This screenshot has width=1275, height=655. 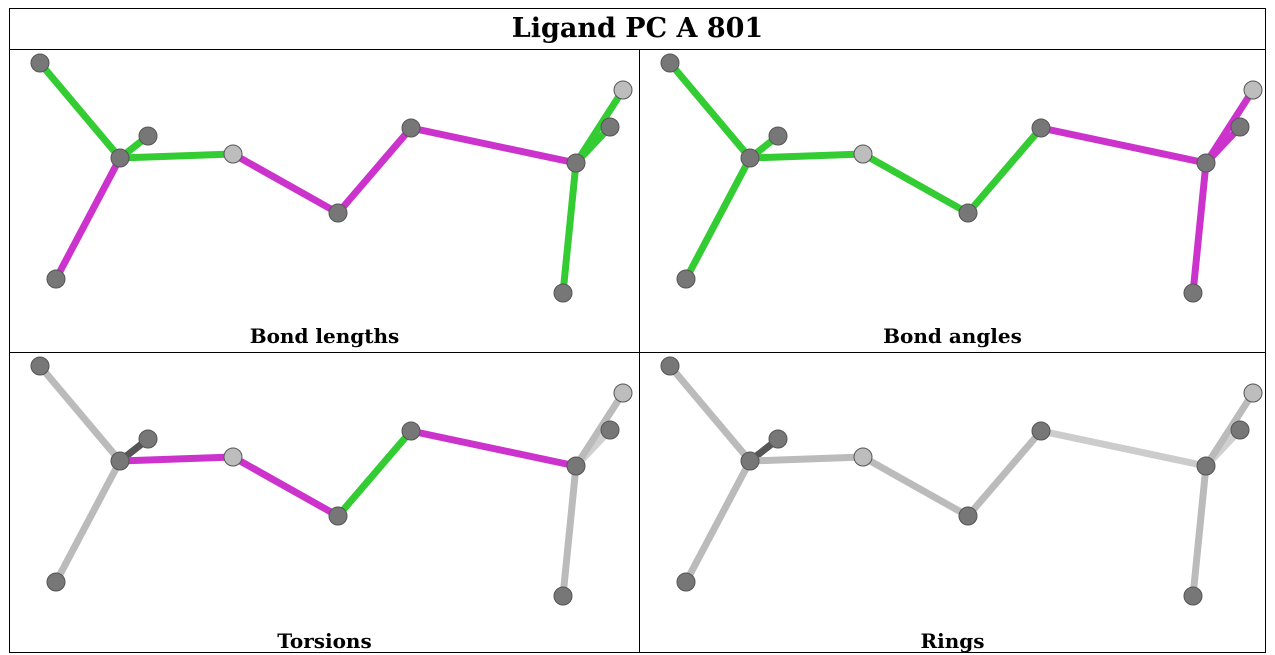 I want to click on panel-caption: Rings, so click(x=952, y=641).